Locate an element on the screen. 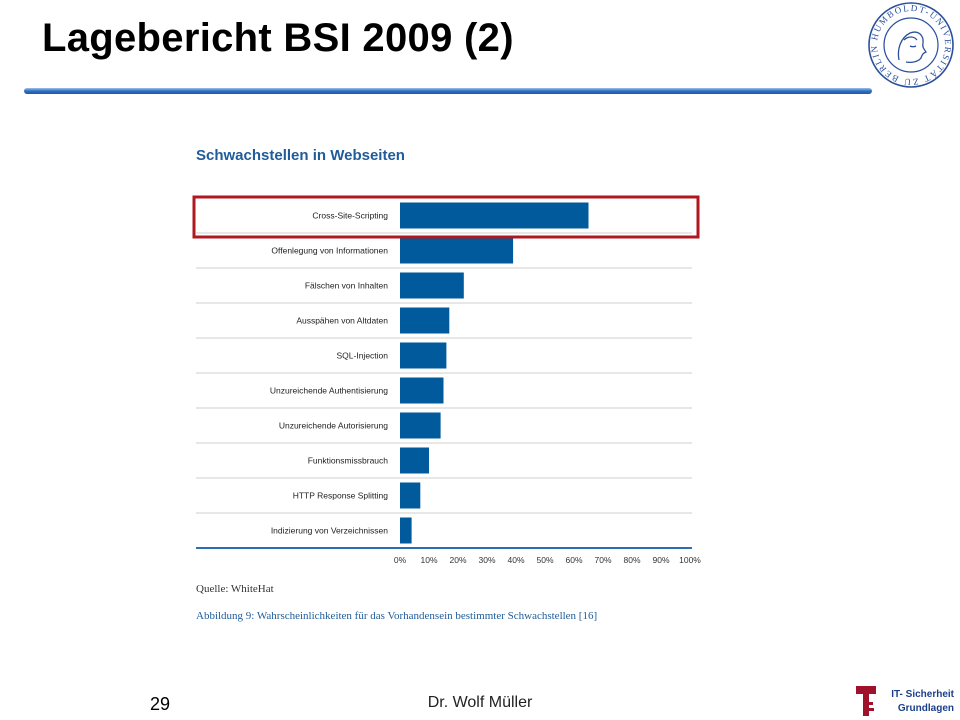 This screenshot has height=720, width=960. chart-title: Schwachstellen in Webseiten is located at coordinates (300, 155).